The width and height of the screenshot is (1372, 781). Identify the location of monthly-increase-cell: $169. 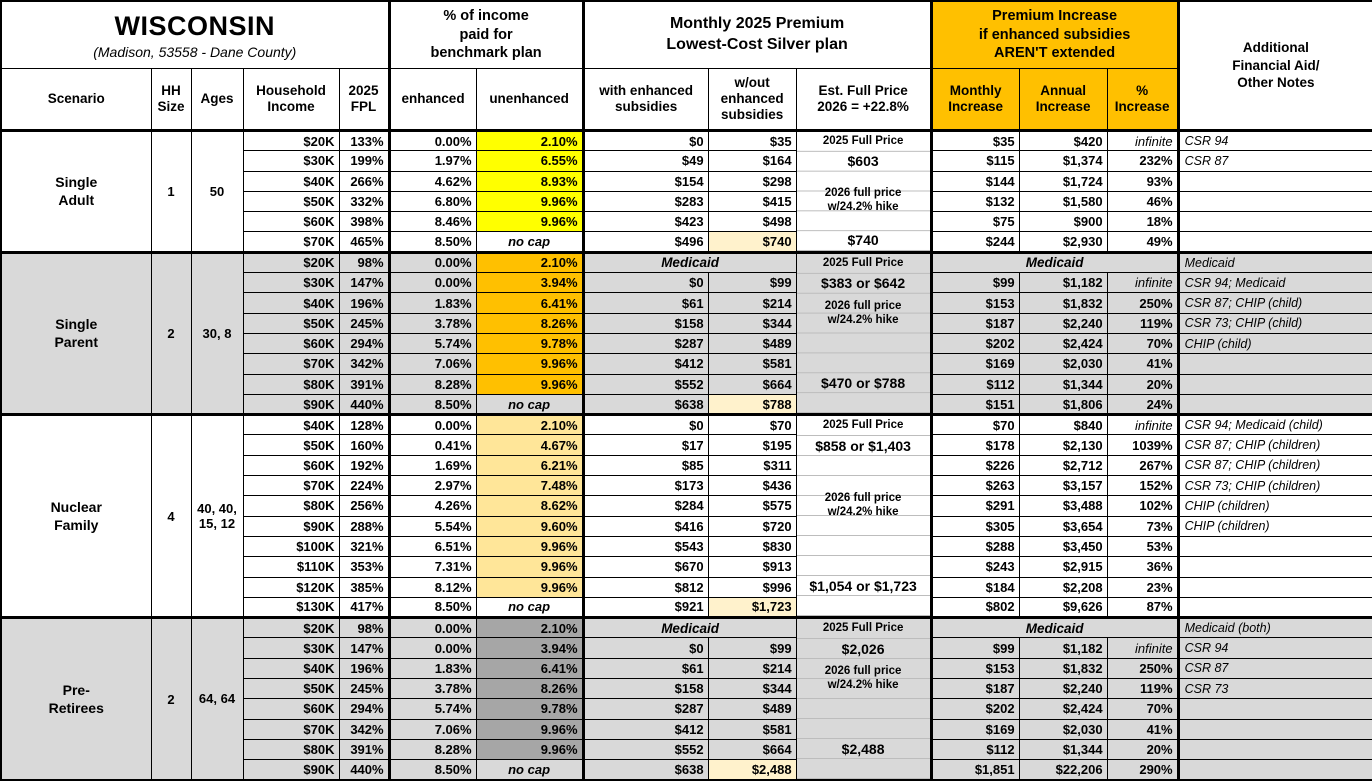
(974, 364).